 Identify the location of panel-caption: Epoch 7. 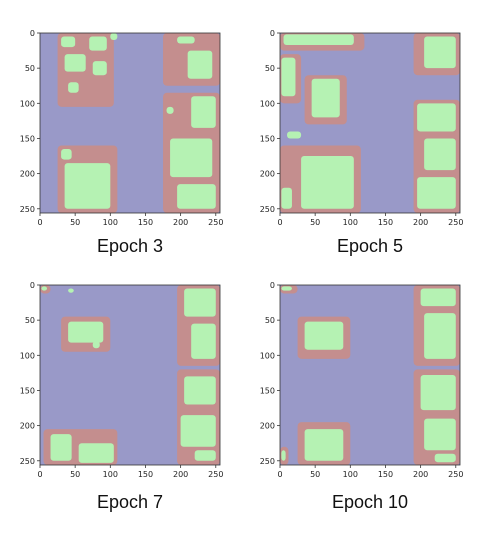
(130, 502).